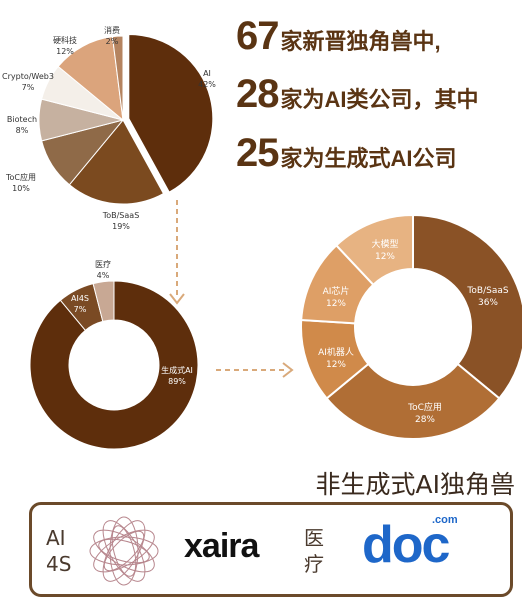 The width and height of the screenshot is (522, 604). Describe the element at coordinates (336, 352) in the screenshot. I see `donut-gen-slice-2-label: AI机器人` at that location.